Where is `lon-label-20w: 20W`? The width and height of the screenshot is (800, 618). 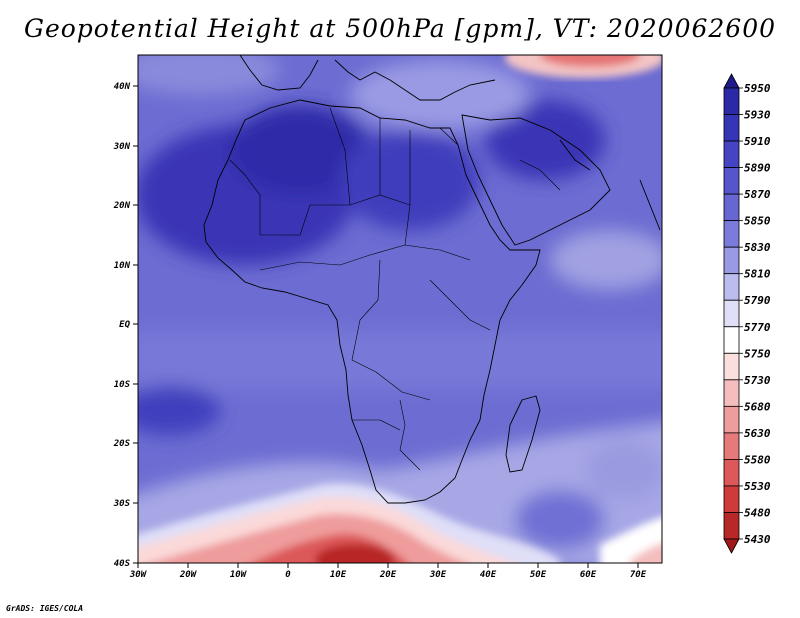
lon-label-20w: 20W is located at coordinates (188, 575).